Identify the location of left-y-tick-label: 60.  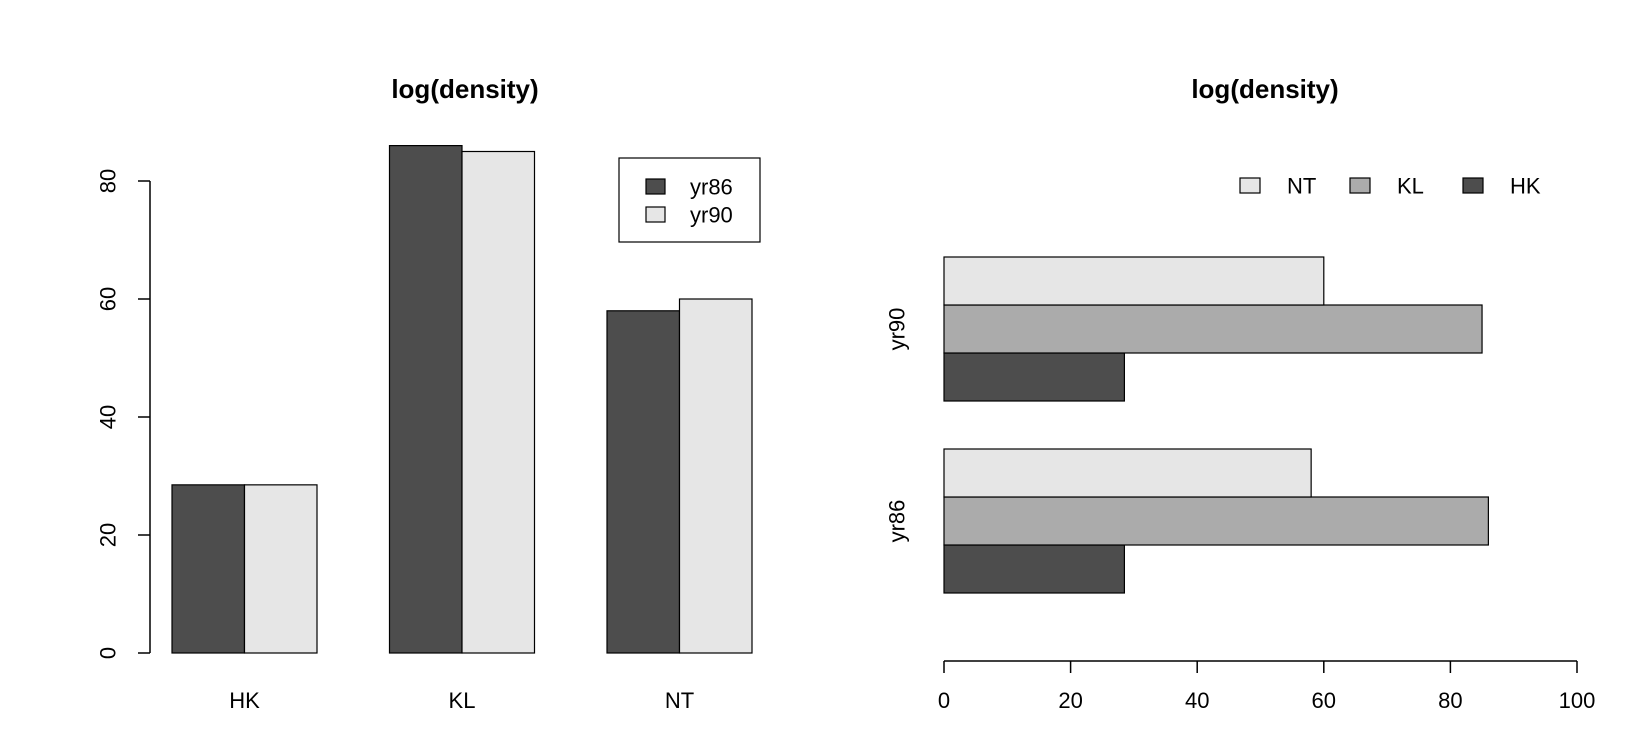
(108, 299).